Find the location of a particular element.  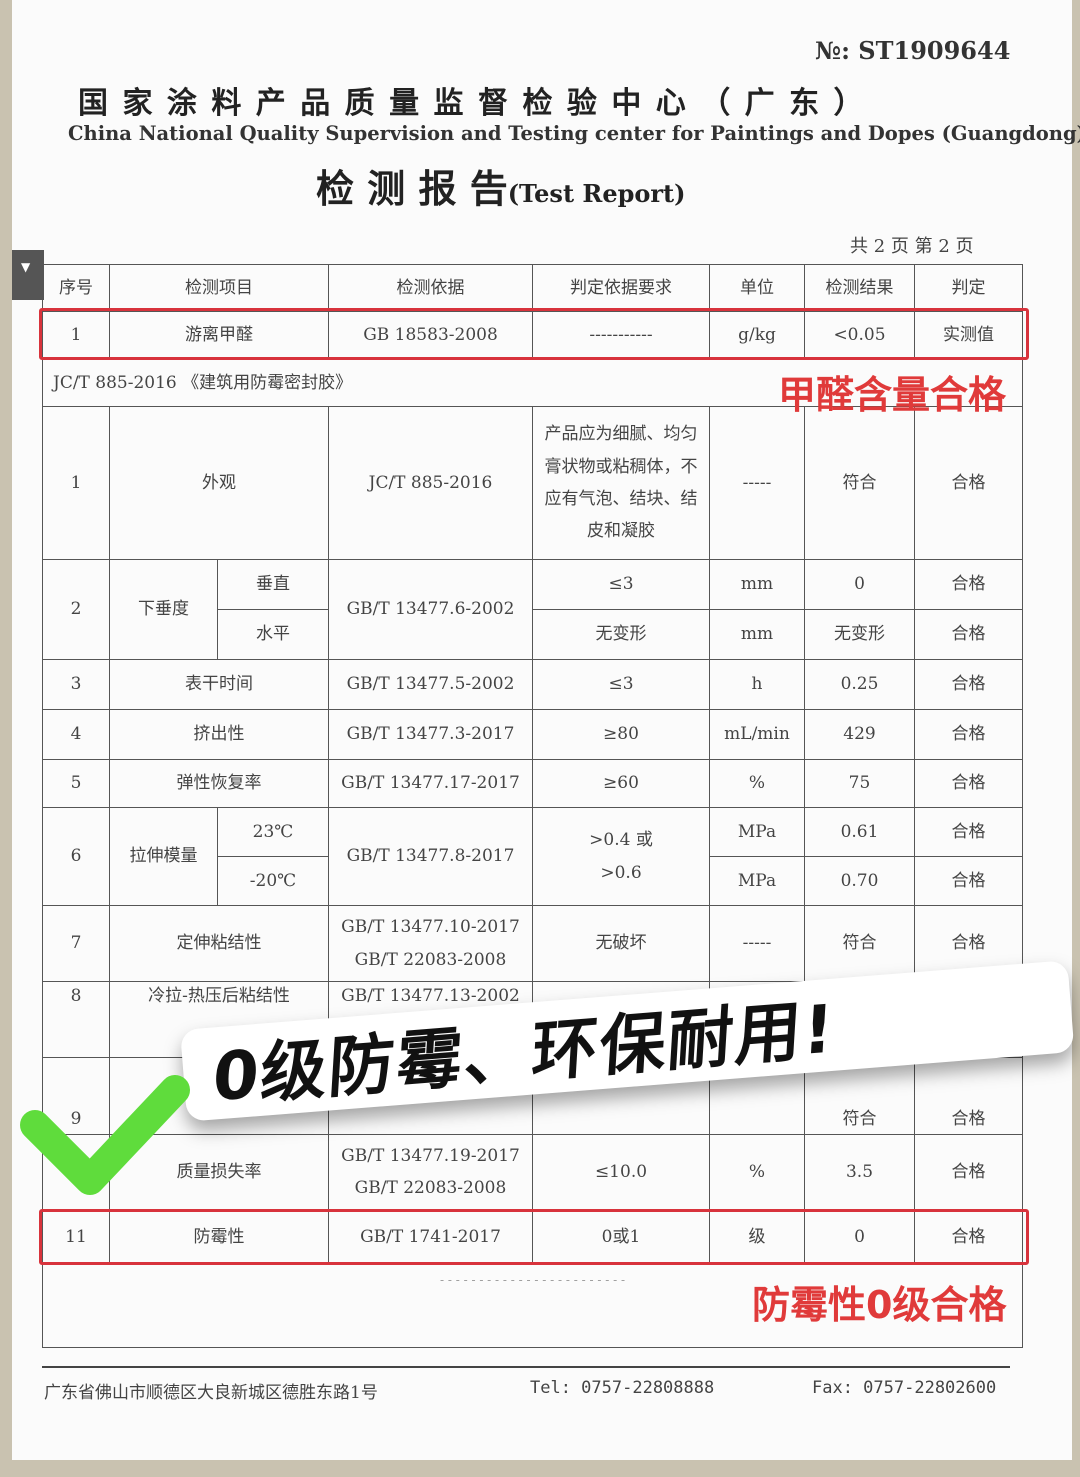

row-4-result-text: 429 is located at coordinates (859, 734).